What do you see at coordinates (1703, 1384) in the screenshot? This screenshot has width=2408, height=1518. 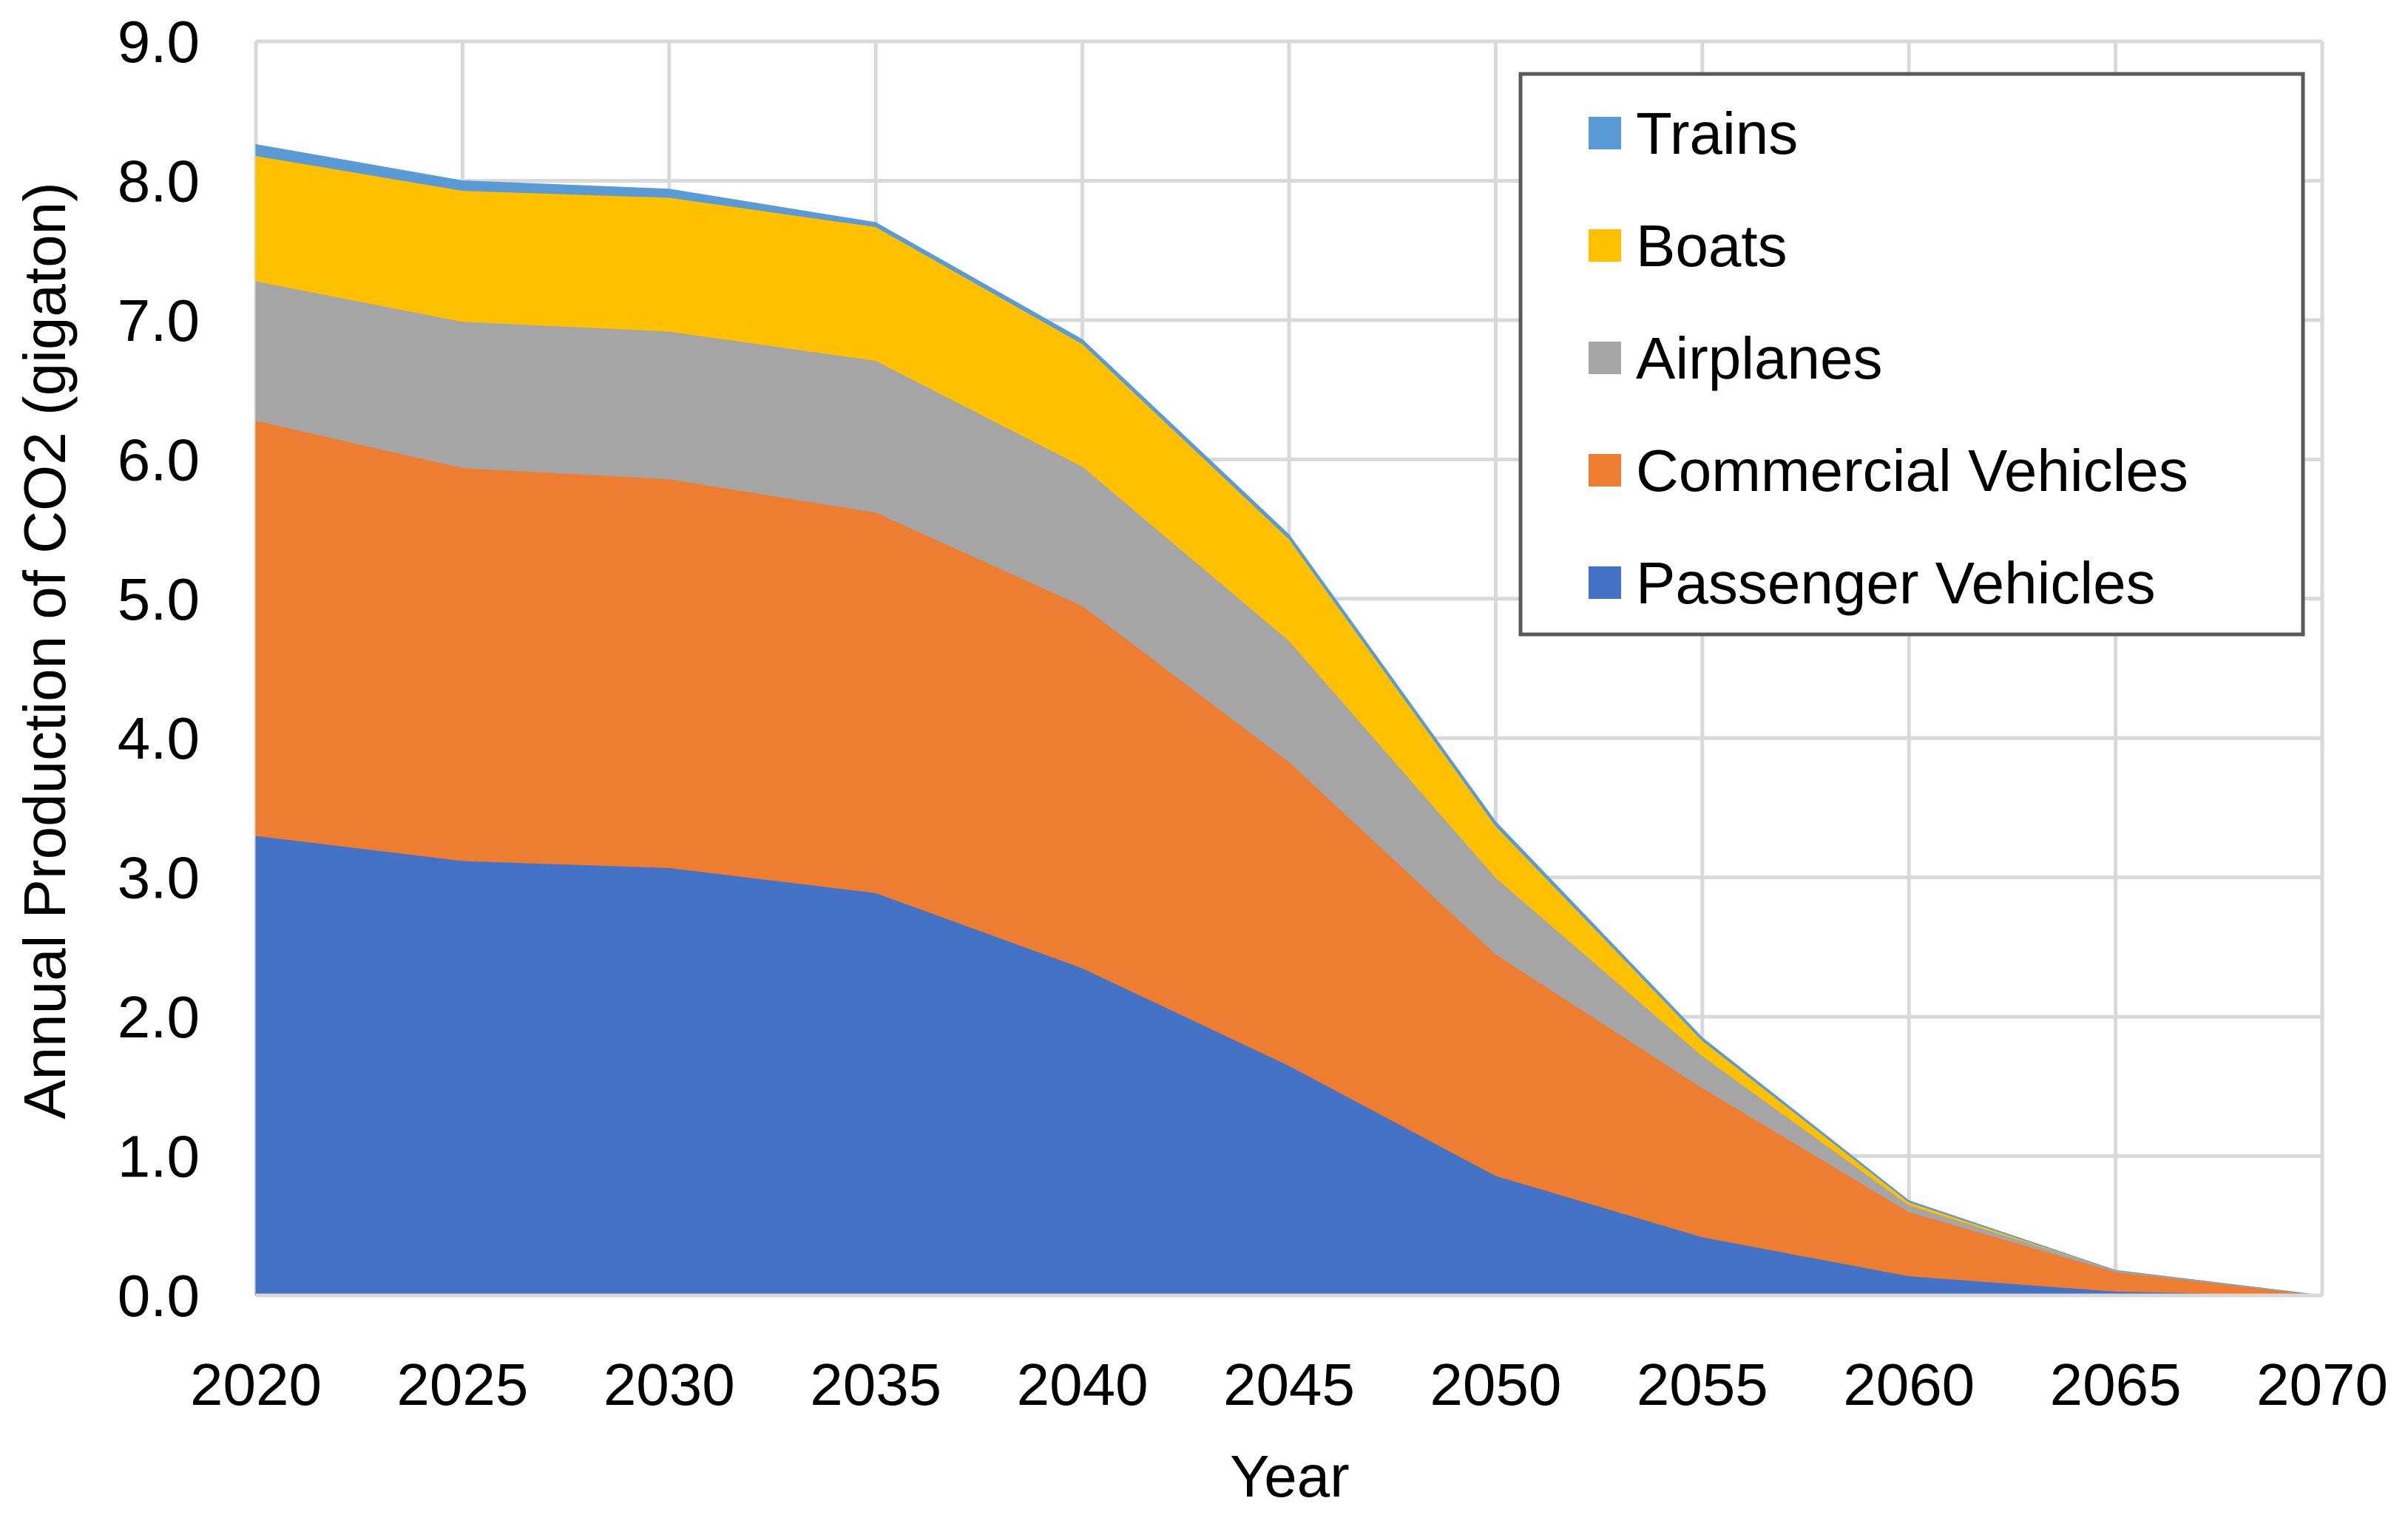 I see `x-tick-label: 2055` at bounding box center [1703, 1384].